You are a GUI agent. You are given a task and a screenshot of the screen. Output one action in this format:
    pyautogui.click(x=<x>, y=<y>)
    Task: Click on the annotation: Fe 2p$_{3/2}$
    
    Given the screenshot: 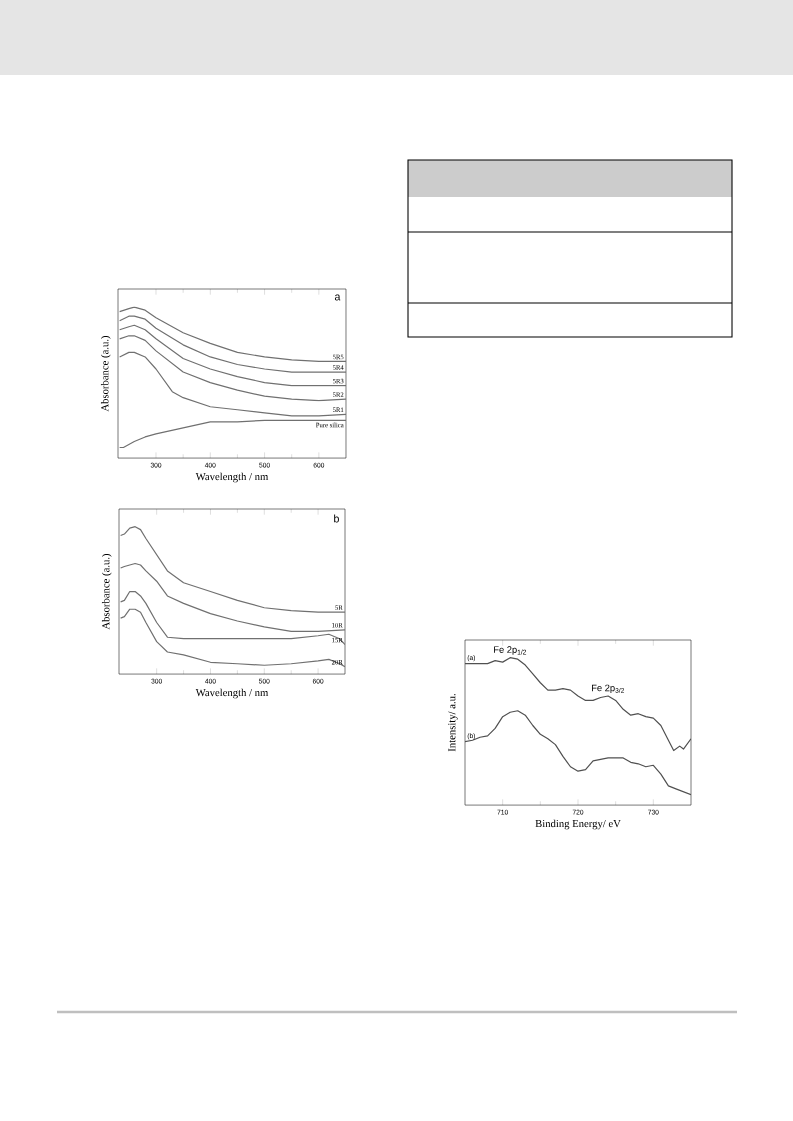 What is the action you would take?
    pyautogui.click(x=608, y=689)
    